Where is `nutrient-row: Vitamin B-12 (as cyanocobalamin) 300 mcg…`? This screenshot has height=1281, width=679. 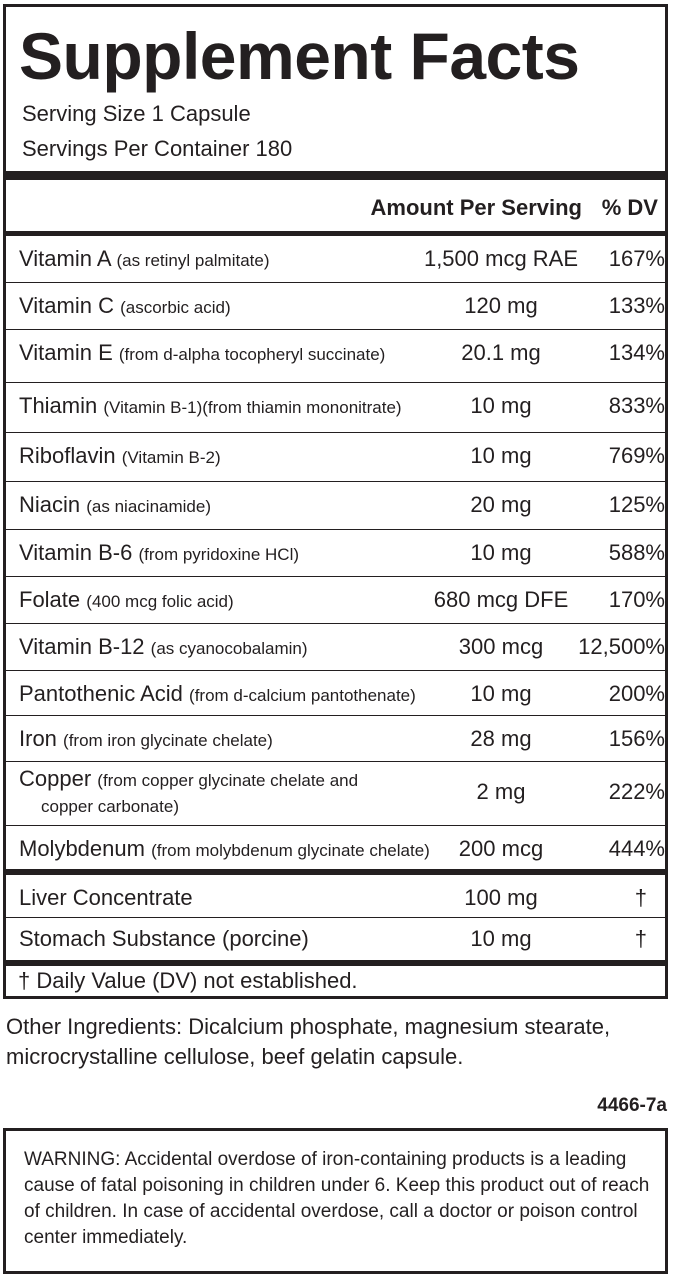 nutrient-row: Vitamin B-12 (as cyanocobalamin) 300 mcg… is located at coordinates (335, 647).